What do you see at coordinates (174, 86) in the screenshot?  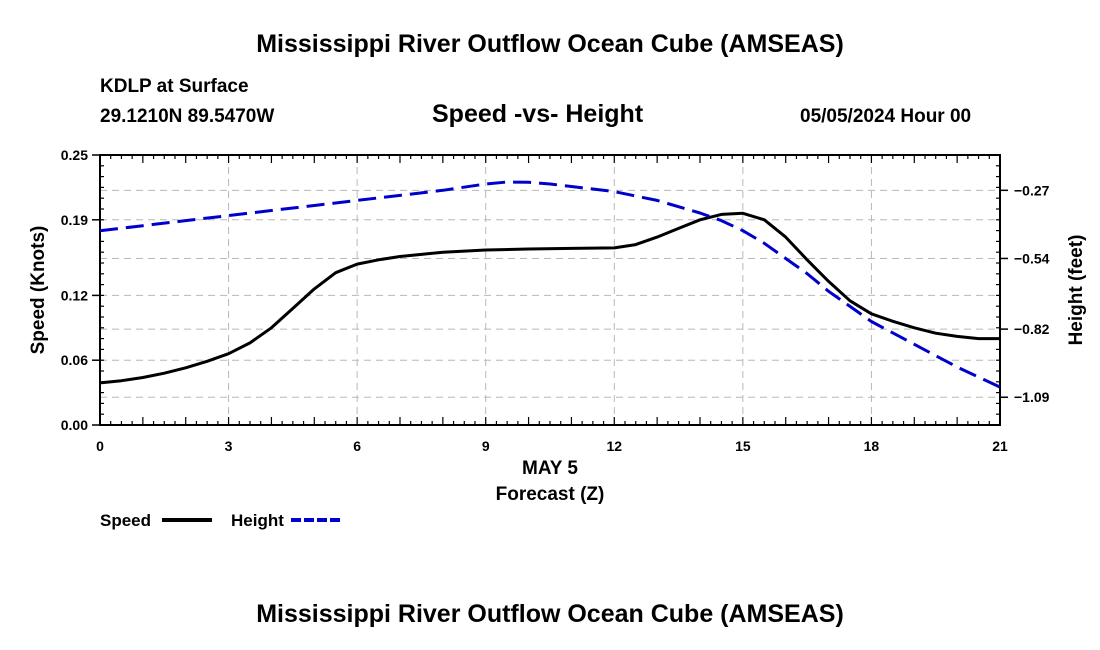 I see `station-label: KDLP at Surface` at bounding box center [174, 86].